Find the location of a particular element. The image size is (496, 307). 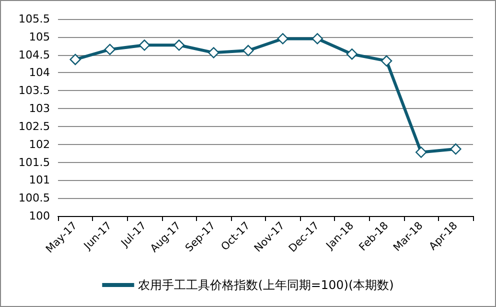

y-tick-label: 105.5 is located at coordinates (34, 19).